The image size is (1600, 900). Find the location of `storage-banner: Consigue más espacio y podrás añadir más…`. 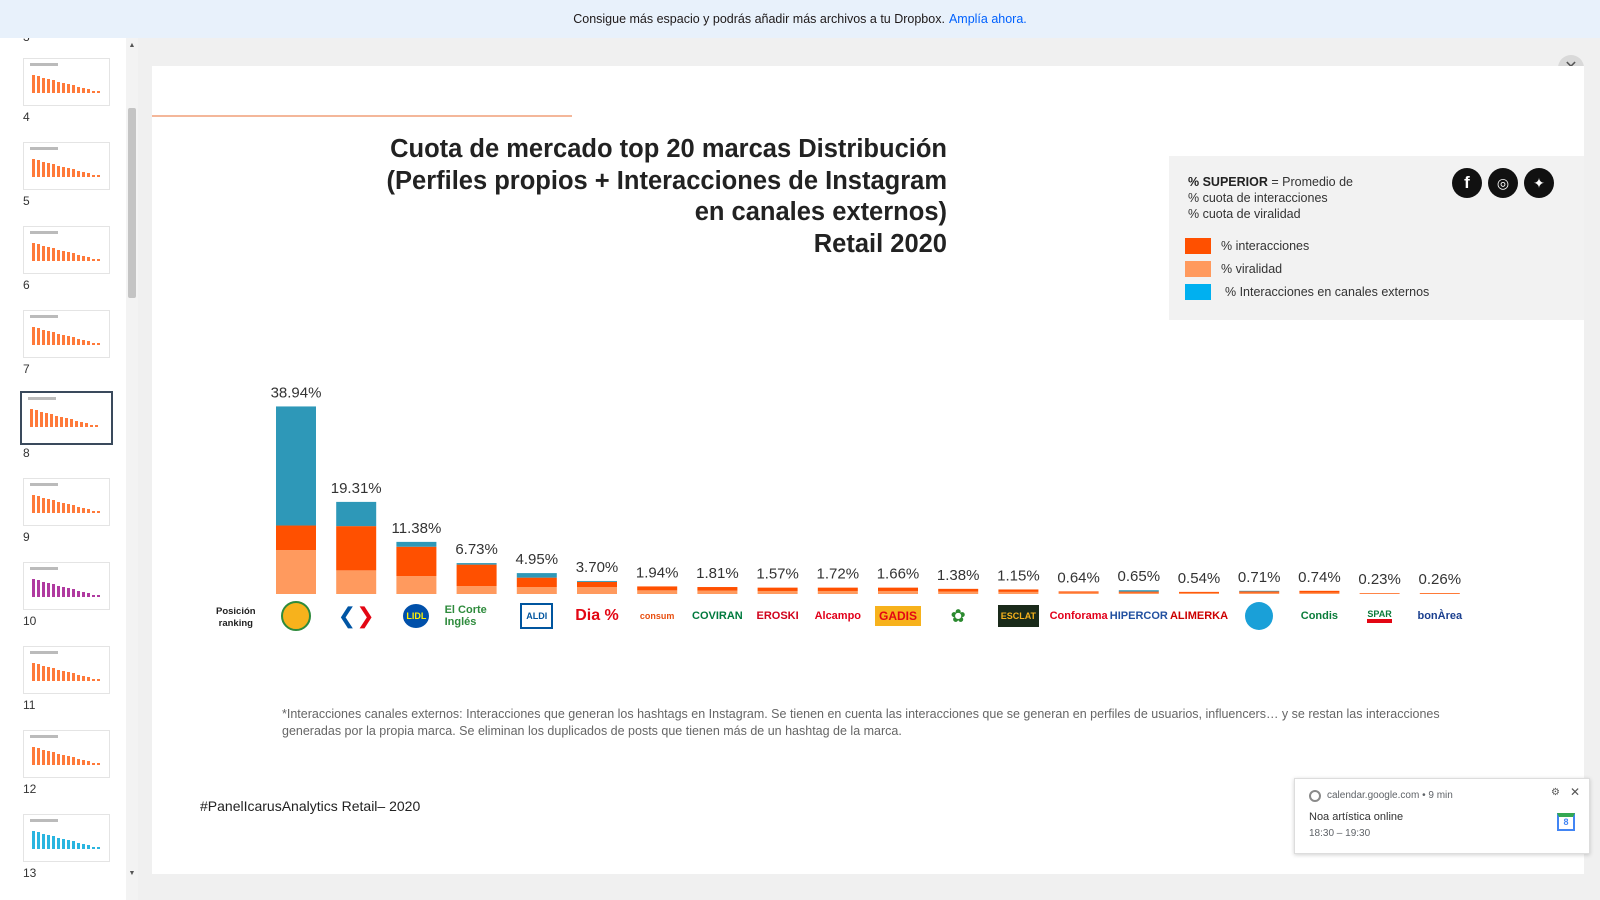

storage-banner: Consigue más espacio y podrás añadir más… is located at coordinates (800, 19).